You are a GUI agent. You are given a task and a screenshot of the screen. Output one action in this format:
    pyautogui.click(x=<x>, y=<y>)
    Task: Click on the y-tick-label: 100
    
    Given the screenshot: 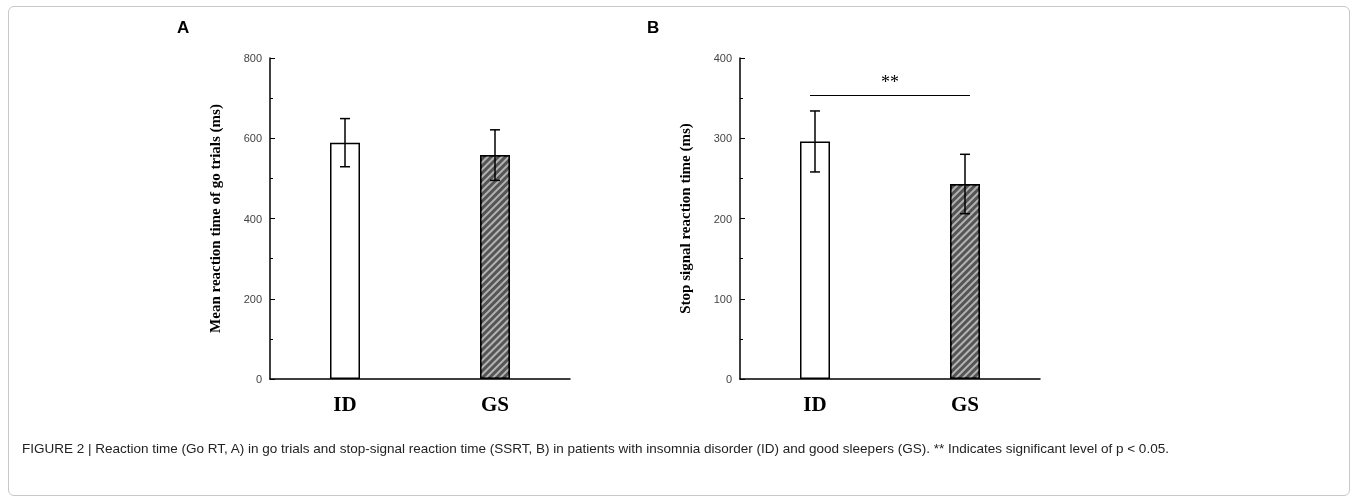 What is the action you would take?
    pyautogui.click(x=722, y=298)
    